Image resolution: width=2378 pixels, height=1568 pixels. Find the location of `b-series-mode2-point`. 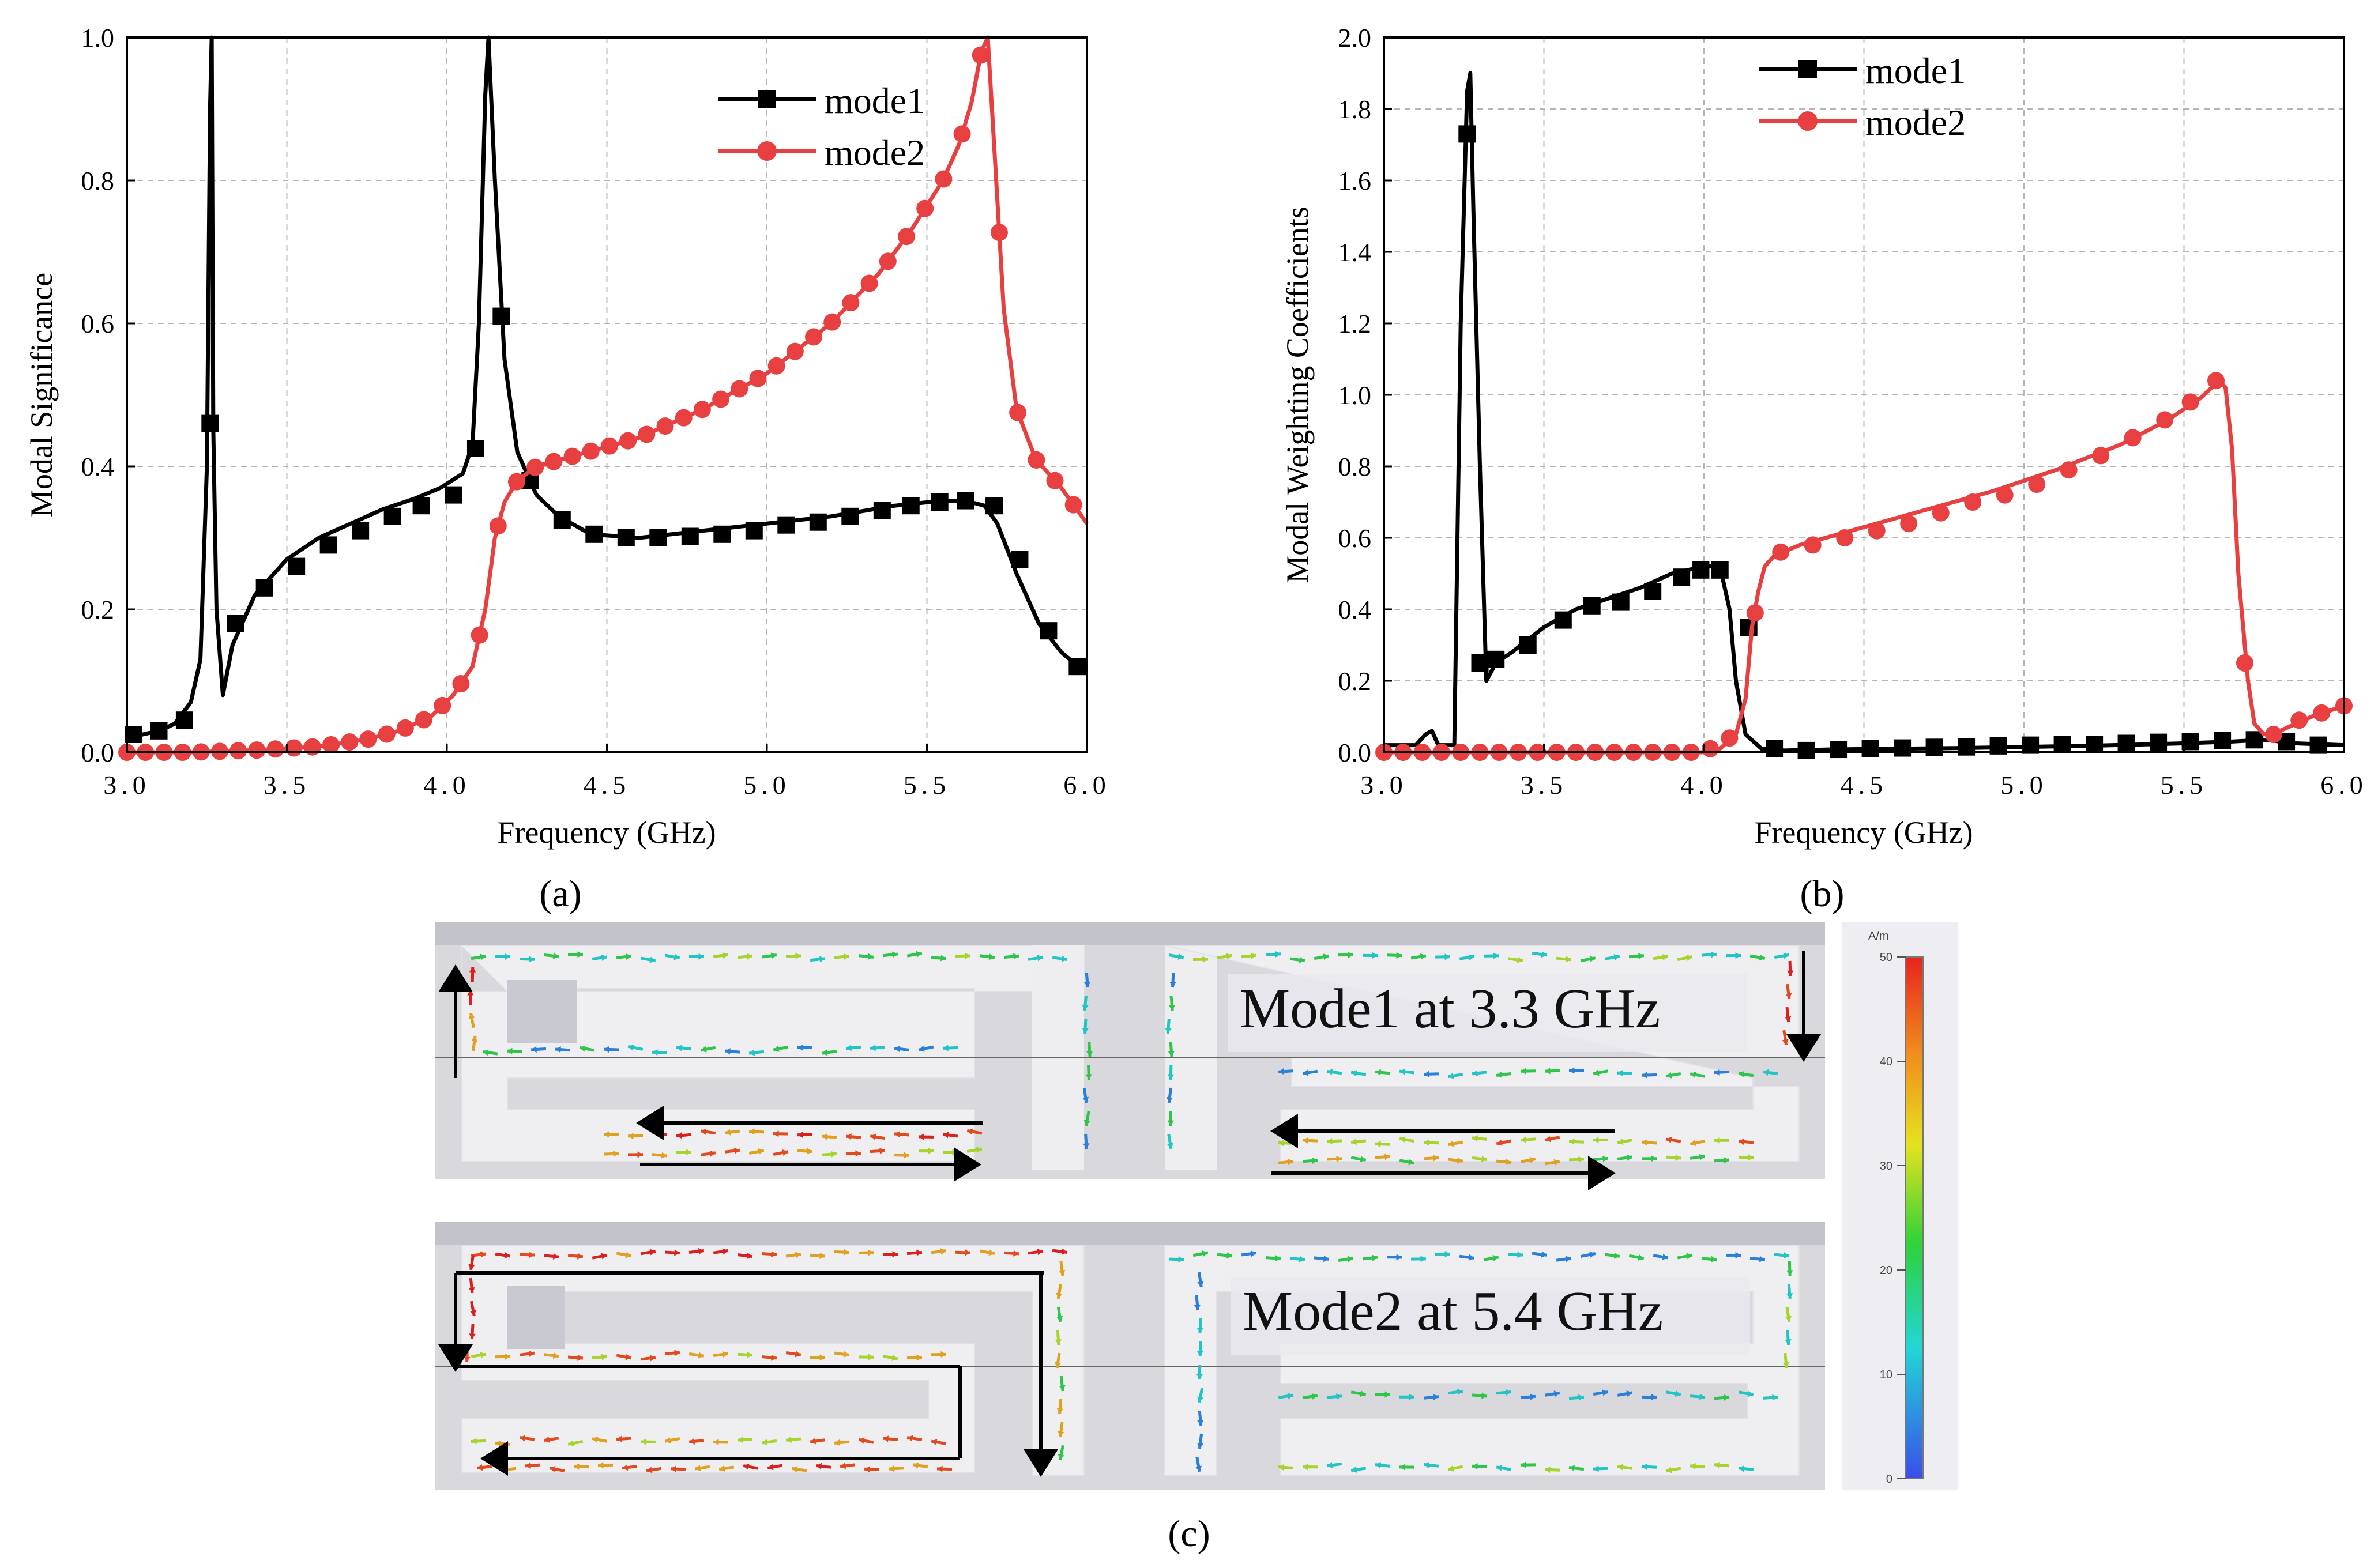

b-series-mode2-point is located at coordinates (1941, 513).